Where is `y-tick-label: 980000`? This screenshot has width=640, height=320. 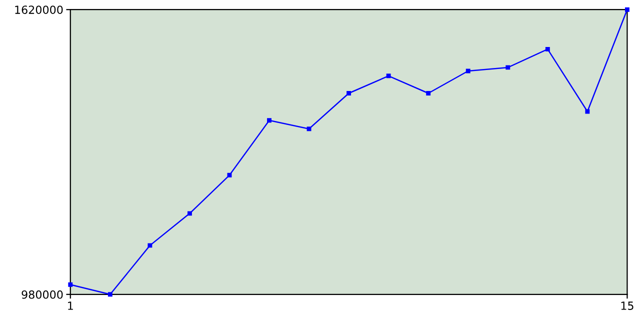 y-tick-label: 980000 is located at coordinates (42, 294).